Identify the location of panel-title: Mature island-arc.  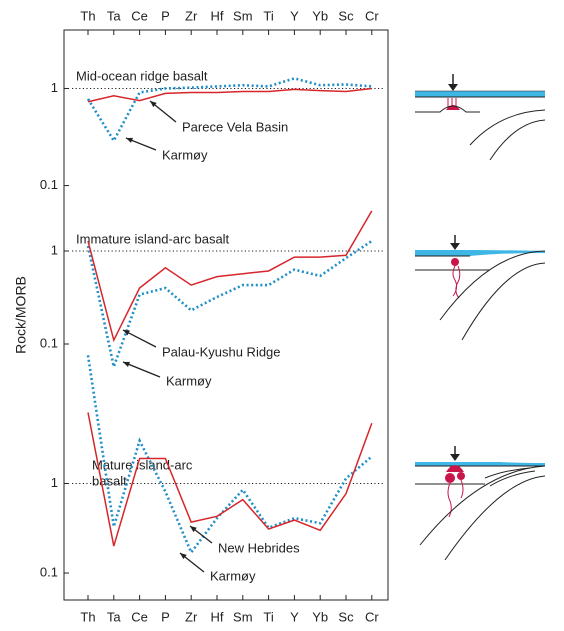
(142, 464).